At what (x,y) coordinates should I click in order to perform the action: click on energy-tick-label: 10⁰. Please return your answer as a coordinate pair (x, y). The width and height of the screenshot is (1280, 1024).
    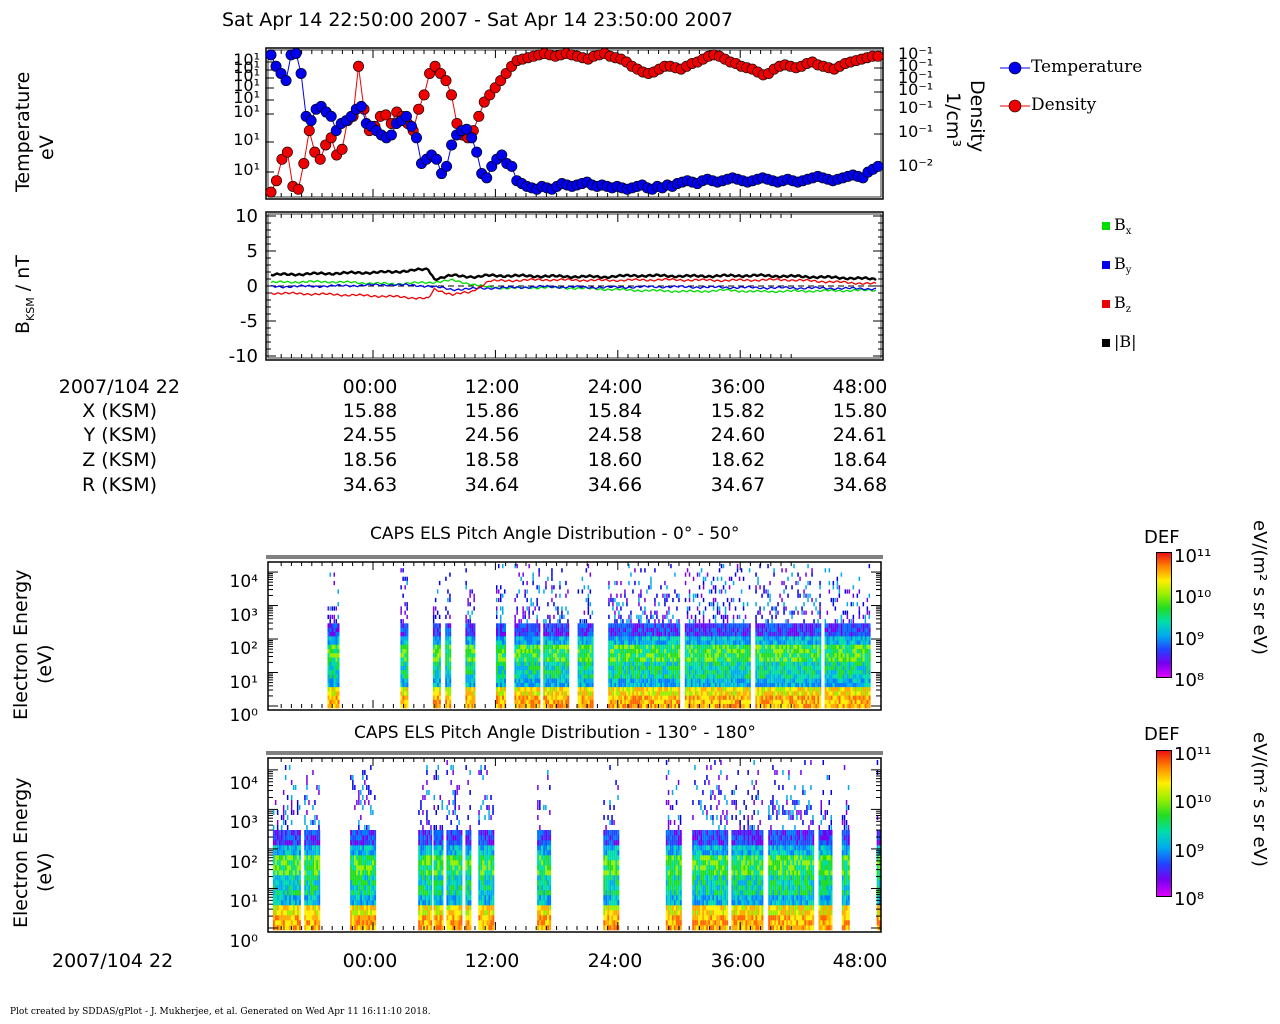
    Looking at the image, I should click on (243, 716).